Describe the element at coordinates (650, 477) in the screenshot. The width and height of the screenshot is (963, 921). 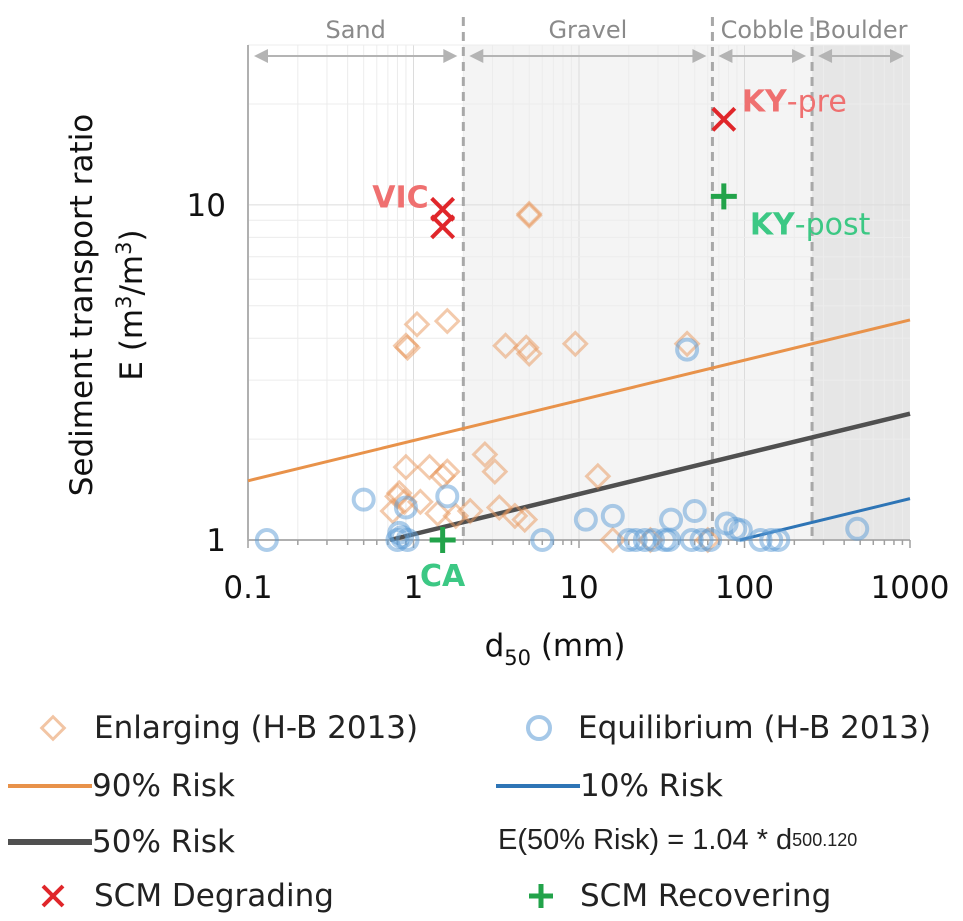
I see `risk-line-50-risk` at that location.